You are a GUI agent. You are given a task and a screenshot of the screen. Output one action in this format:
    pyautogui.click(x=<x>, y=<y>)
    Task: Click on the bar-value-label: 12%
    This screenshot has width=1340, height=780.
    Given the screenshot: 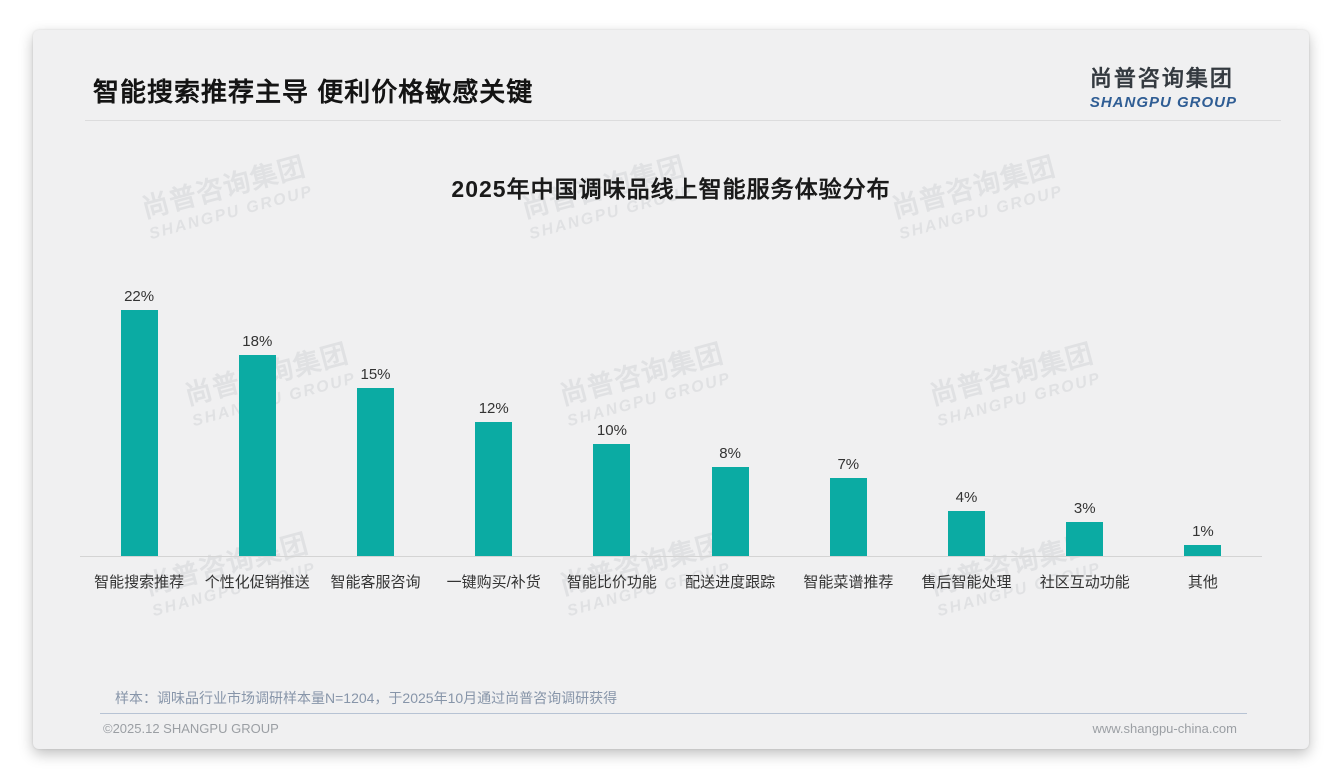 What is the action you would take?
    pyautogui.click(x=493, y=408)
    